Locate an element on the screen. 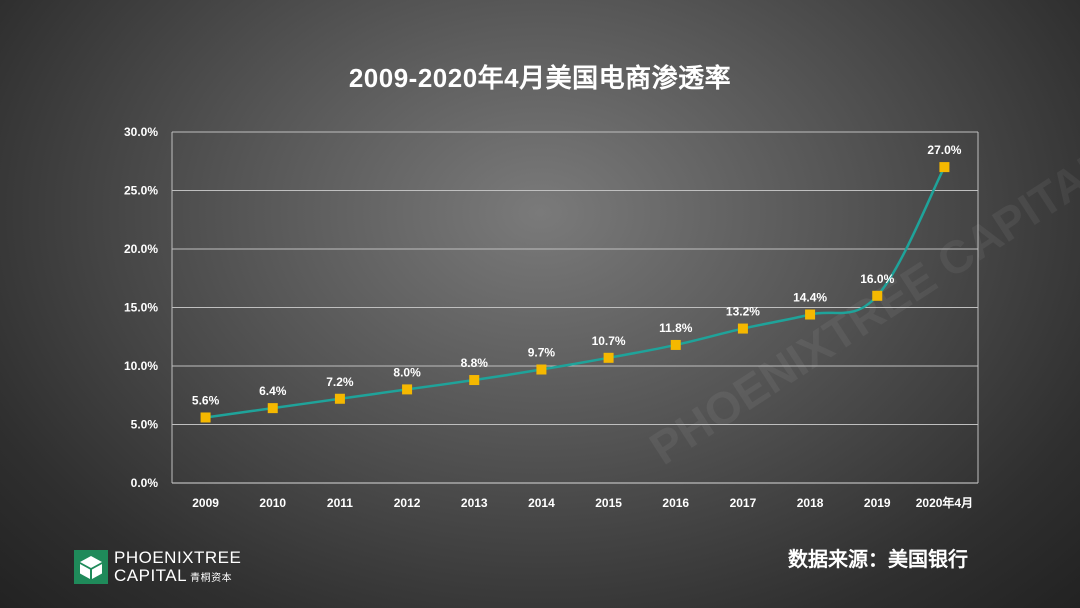  data-label: 8.8% is located at coordinates (475, 363).